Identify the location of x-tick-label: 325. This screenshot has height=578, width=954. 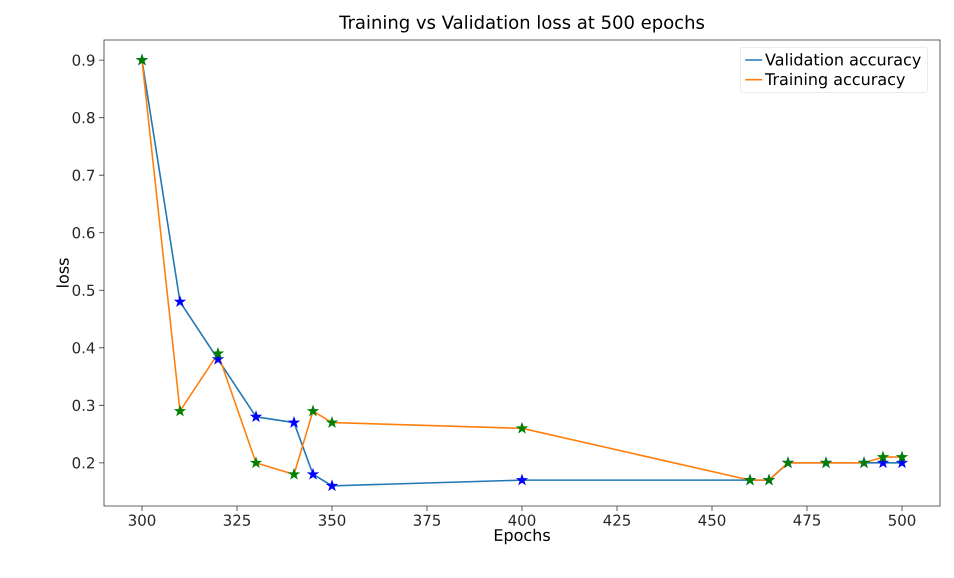
(237, 520).